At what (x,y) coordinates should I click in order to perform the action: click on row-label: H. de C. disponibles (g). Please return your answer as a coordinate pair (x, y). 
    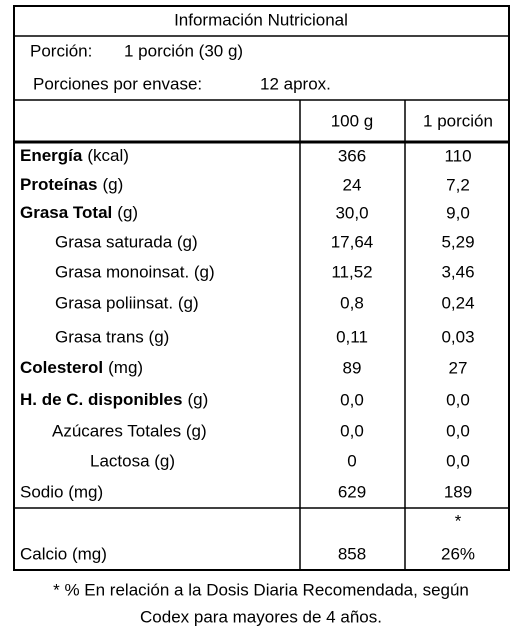
    Looking at the image, I should click on (114, 399).